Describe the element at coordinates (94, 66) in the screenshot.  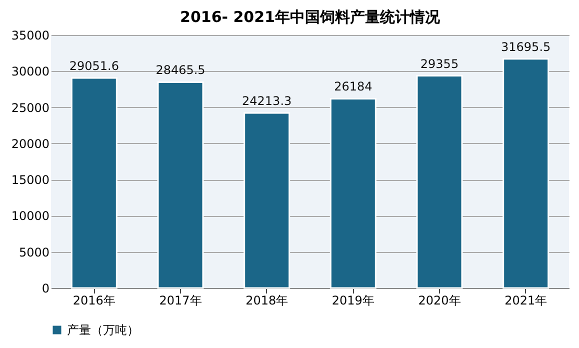
I see `data-label: 29051.6` at that location.